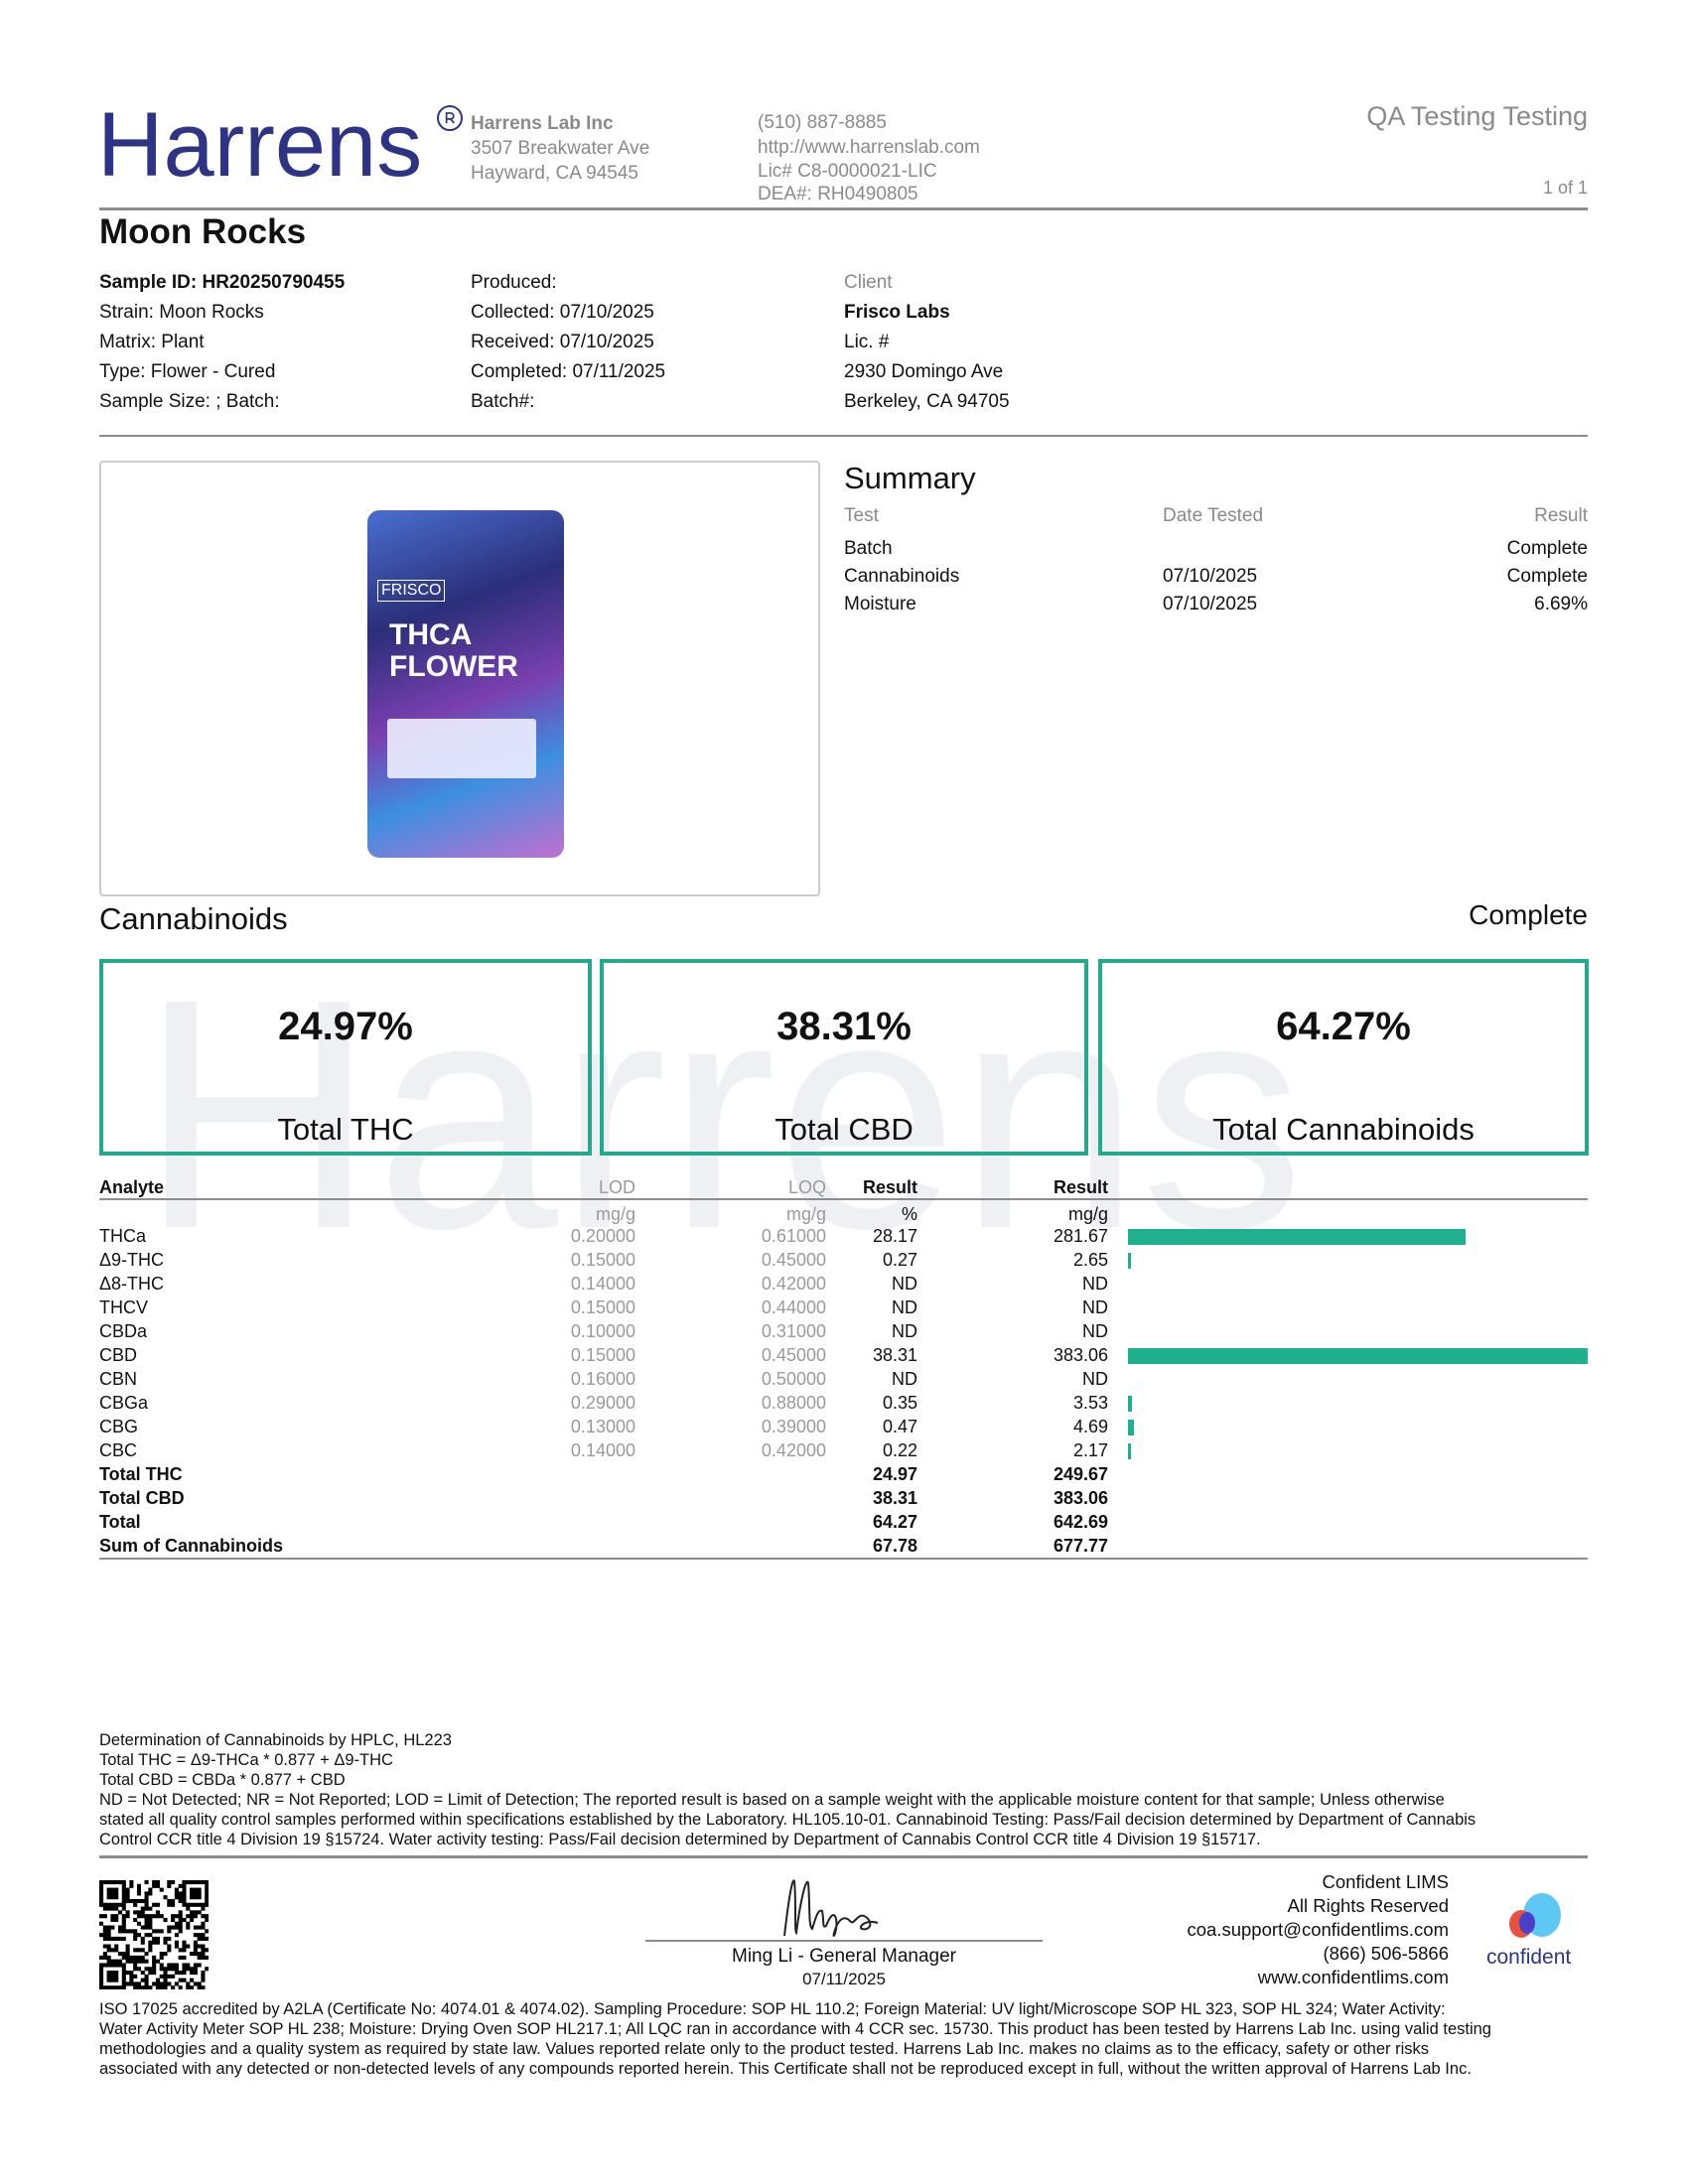 The width and height of the screenshot is (1688, 2184). Describe the element at coordinates (120, 1522) in the screenshot. I see `analyte: Total` at that location.